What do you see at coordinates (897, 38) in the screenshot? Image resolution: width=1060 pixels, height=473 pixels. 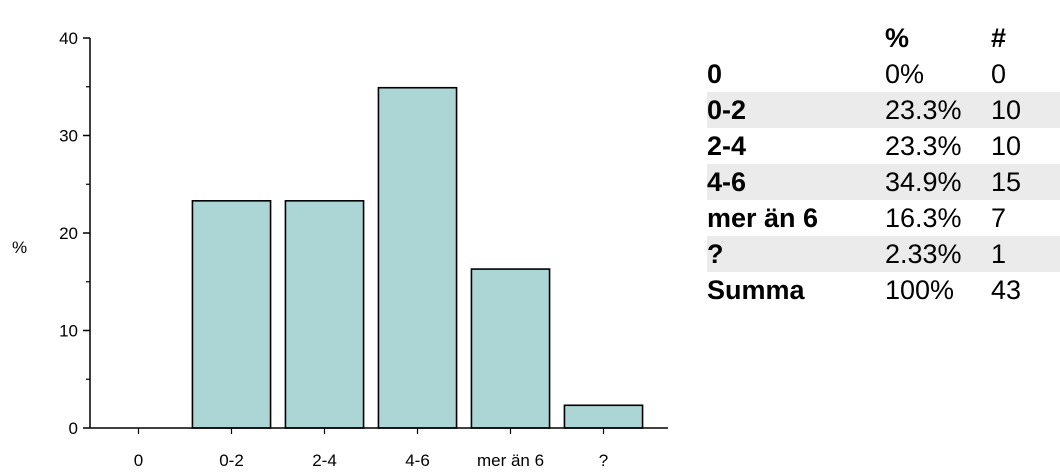 I see `header-percent: %` at bounding box center [897, 38].